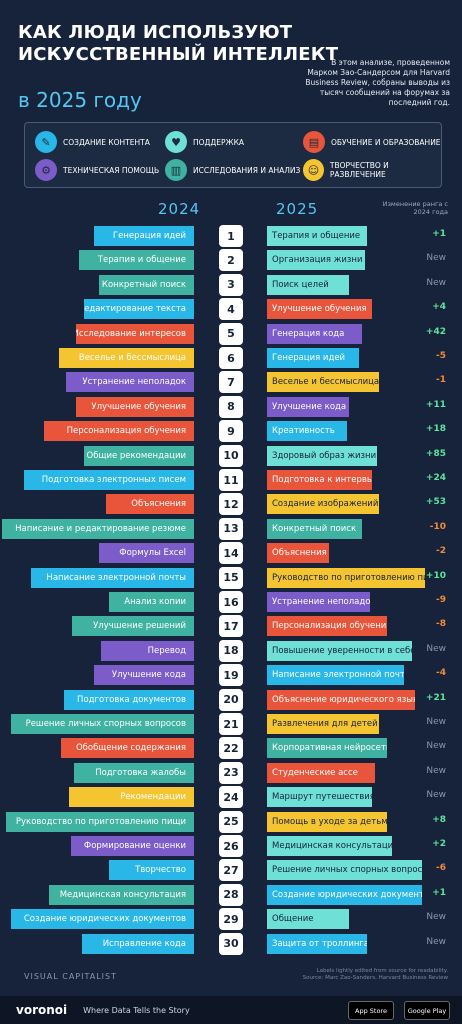 The height and width of the screenshot is (1024, 462). I want to click on bar-2025: Здоровый образ жизни, so click(322, 455).